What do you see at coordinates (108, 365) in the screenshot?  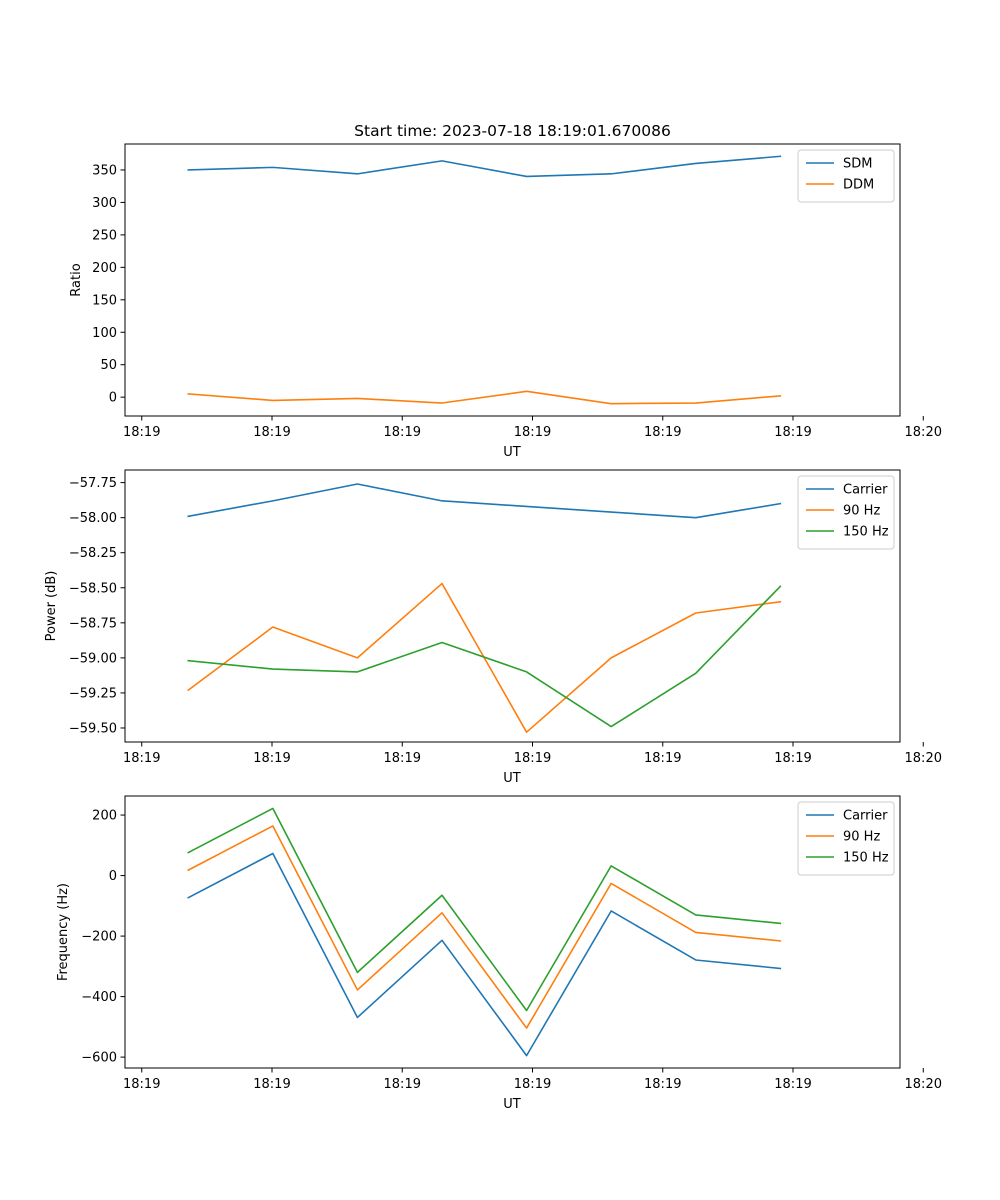 I see `ratio-y-tick-label: 50` at bounding box center [108, 365].